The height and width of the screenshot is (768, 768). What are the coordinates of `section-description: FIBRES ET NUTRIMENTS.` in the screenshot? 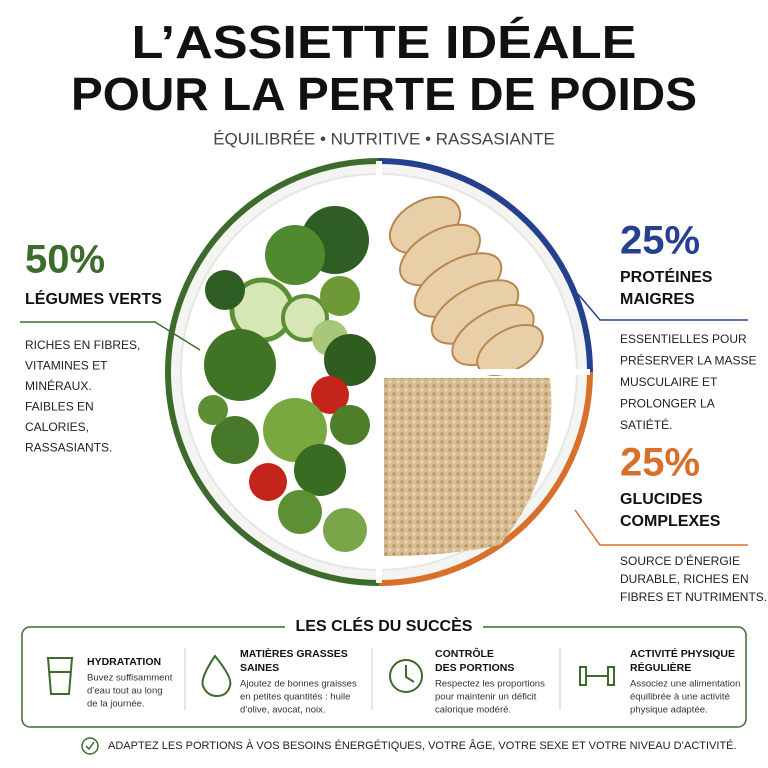 It's located at (693, 597).